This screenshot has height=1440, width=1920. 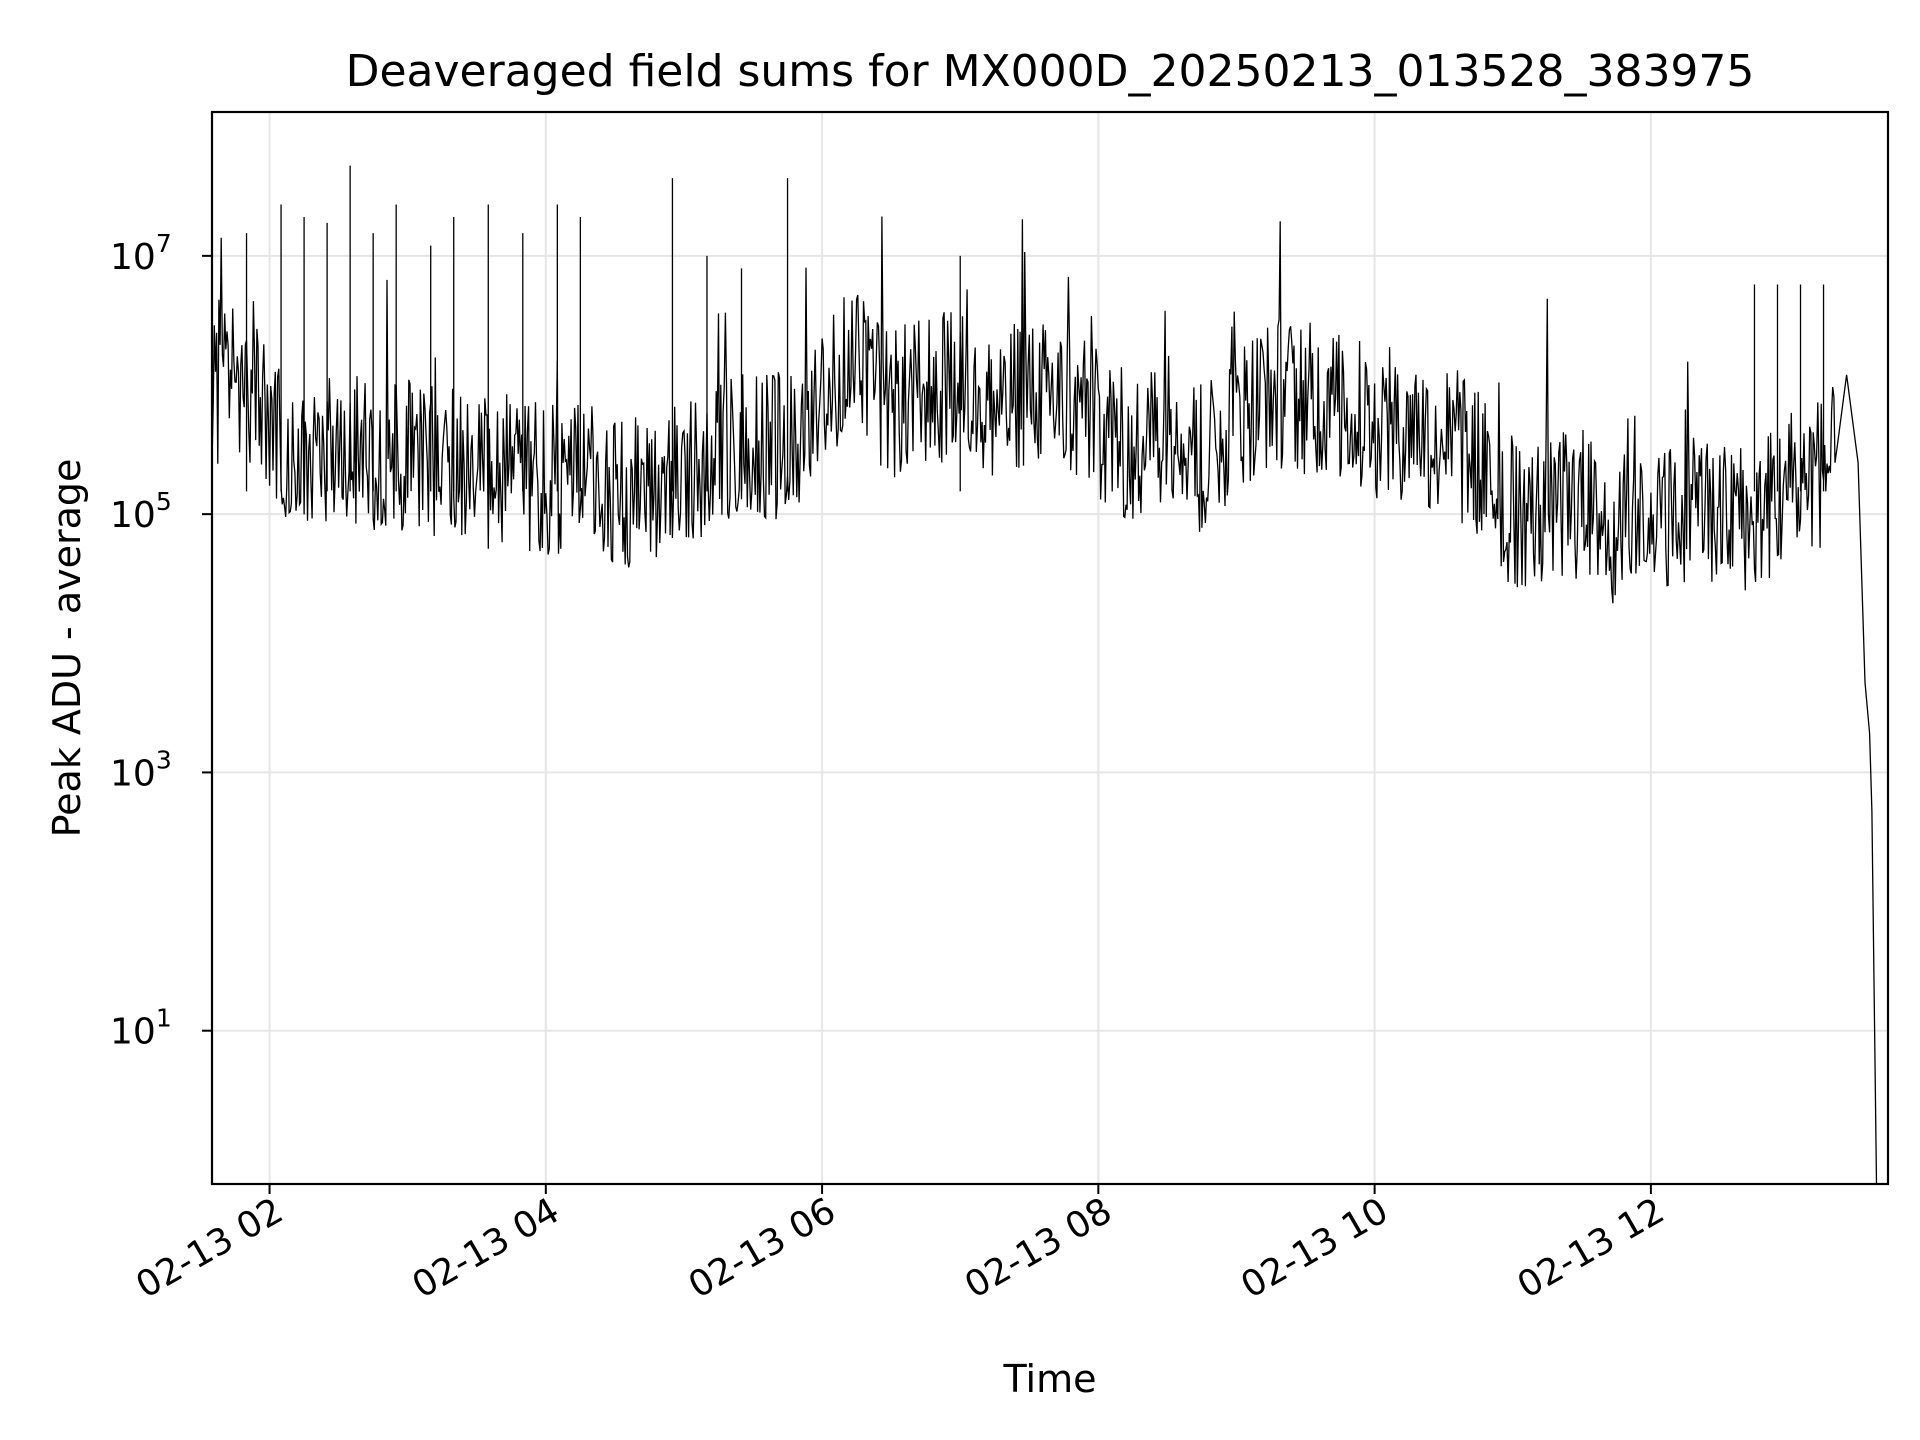 What do you see at coordinates (141, 253) in the screenshot?
I see `y-tick-label: 10⁷` at bounding box center [141, 253].